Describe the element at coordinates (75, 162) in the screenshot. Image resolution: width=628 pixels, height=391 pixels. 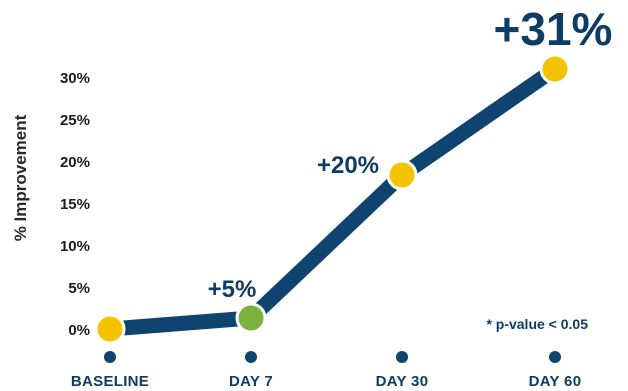
I see `y-tick-label: 20%` at that location.